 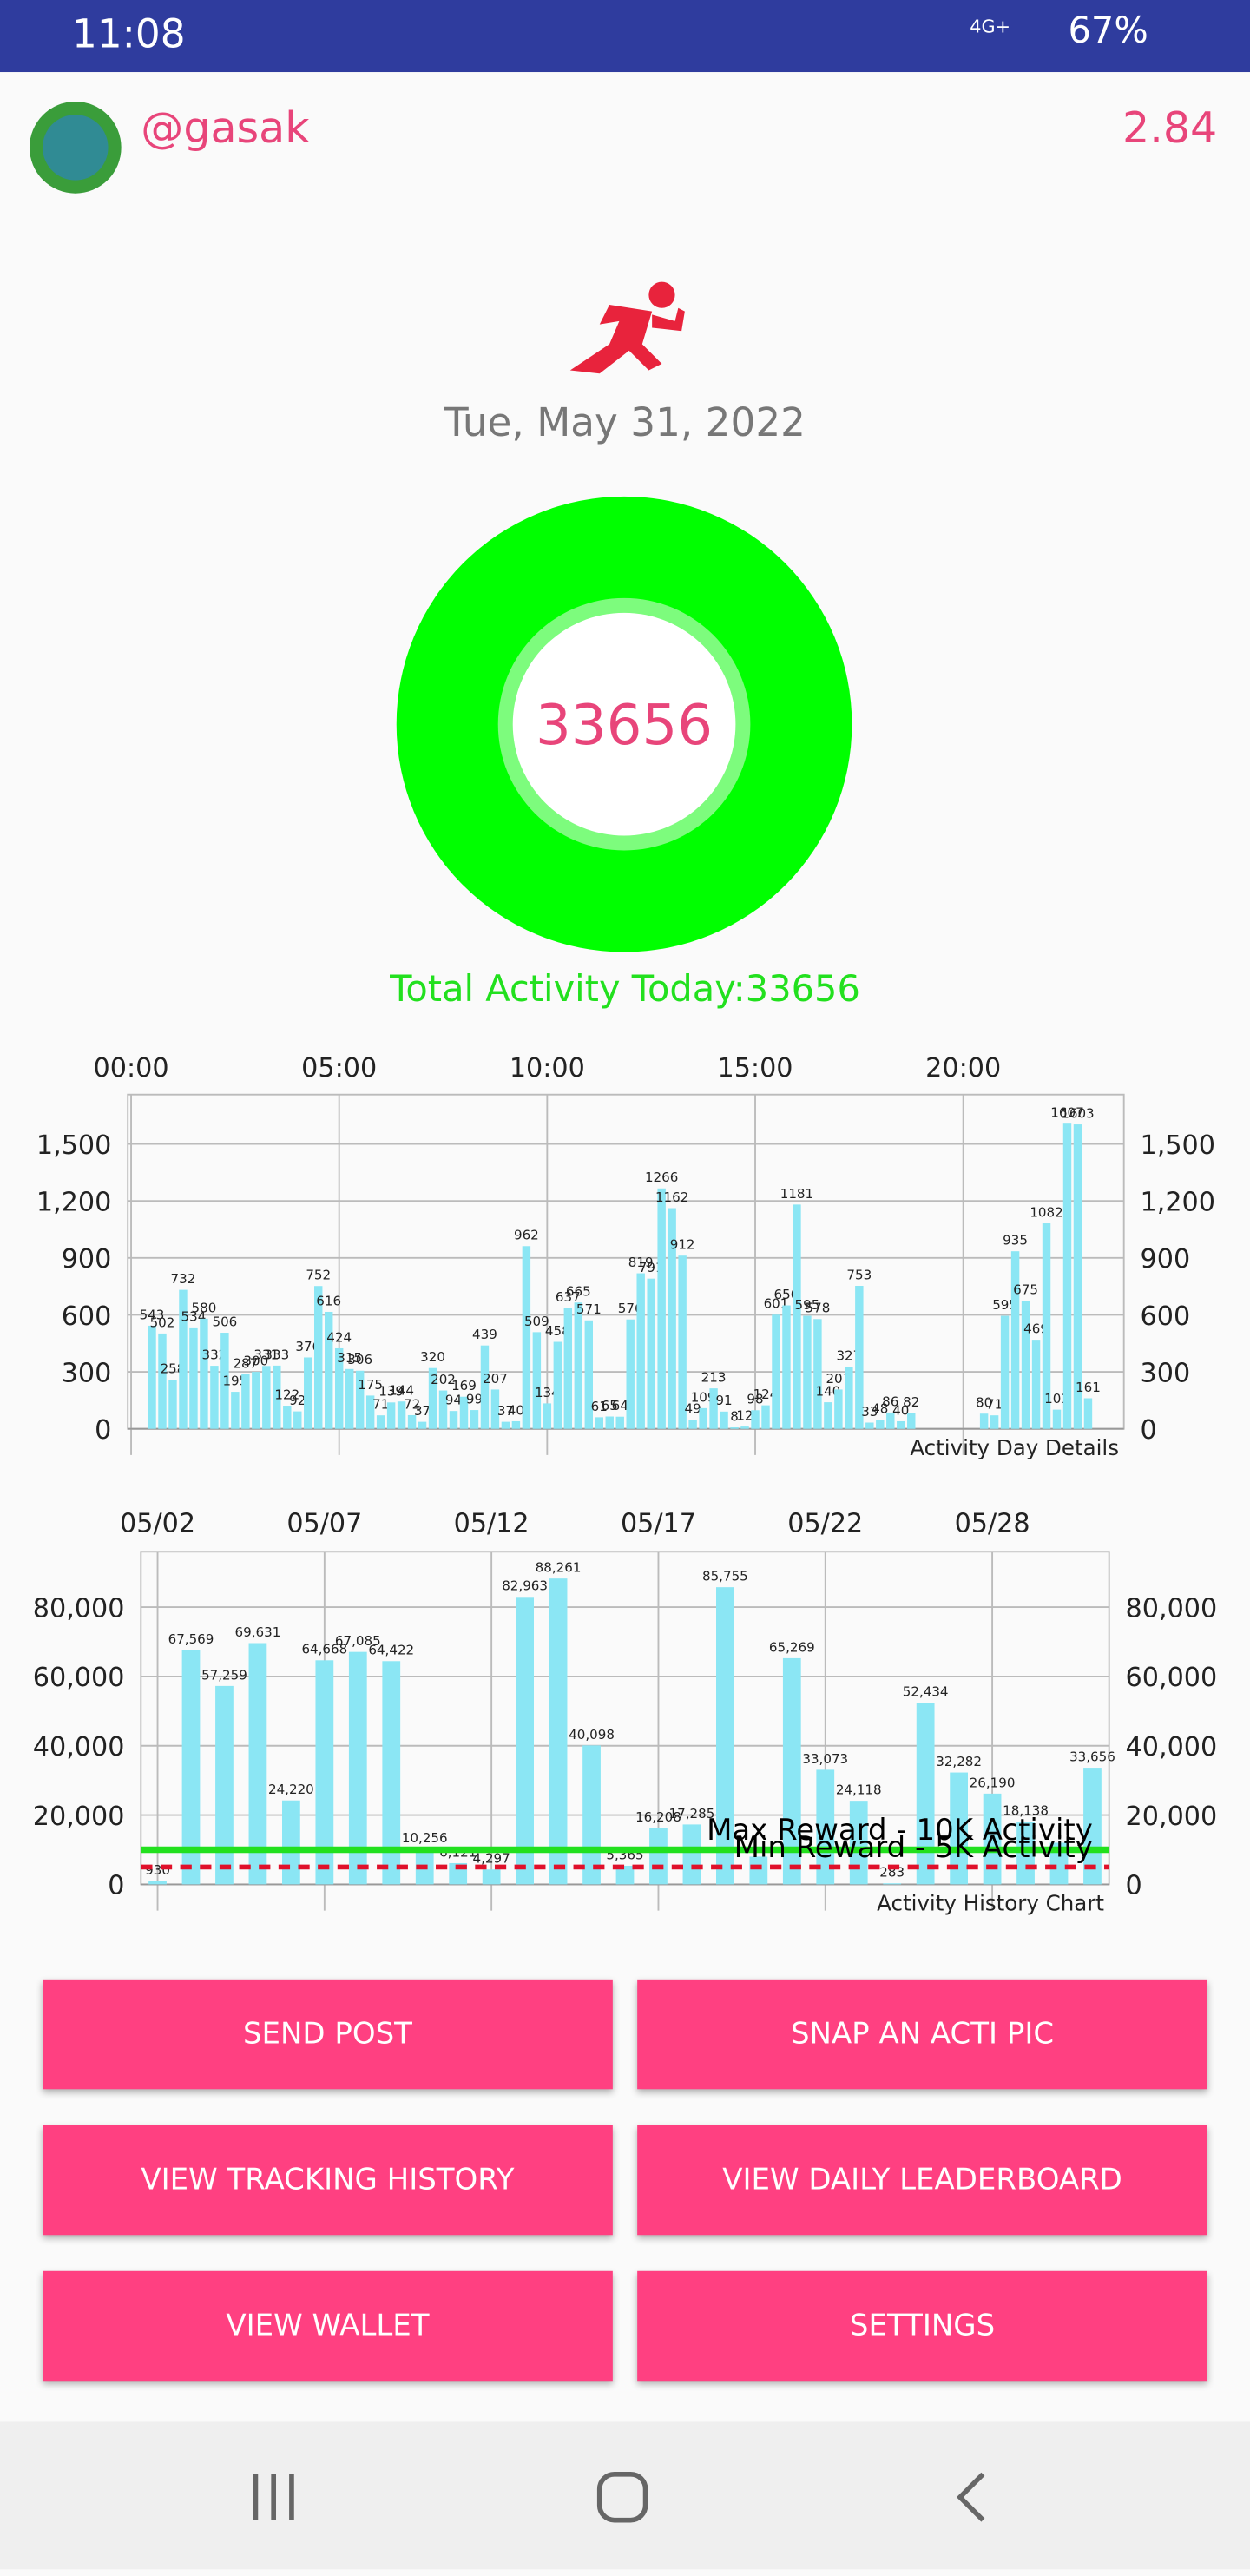 What do you see at coordinates (547, 1392) in the screenshot?
I see `data-label: 134` at bounding box center [547, 1392].